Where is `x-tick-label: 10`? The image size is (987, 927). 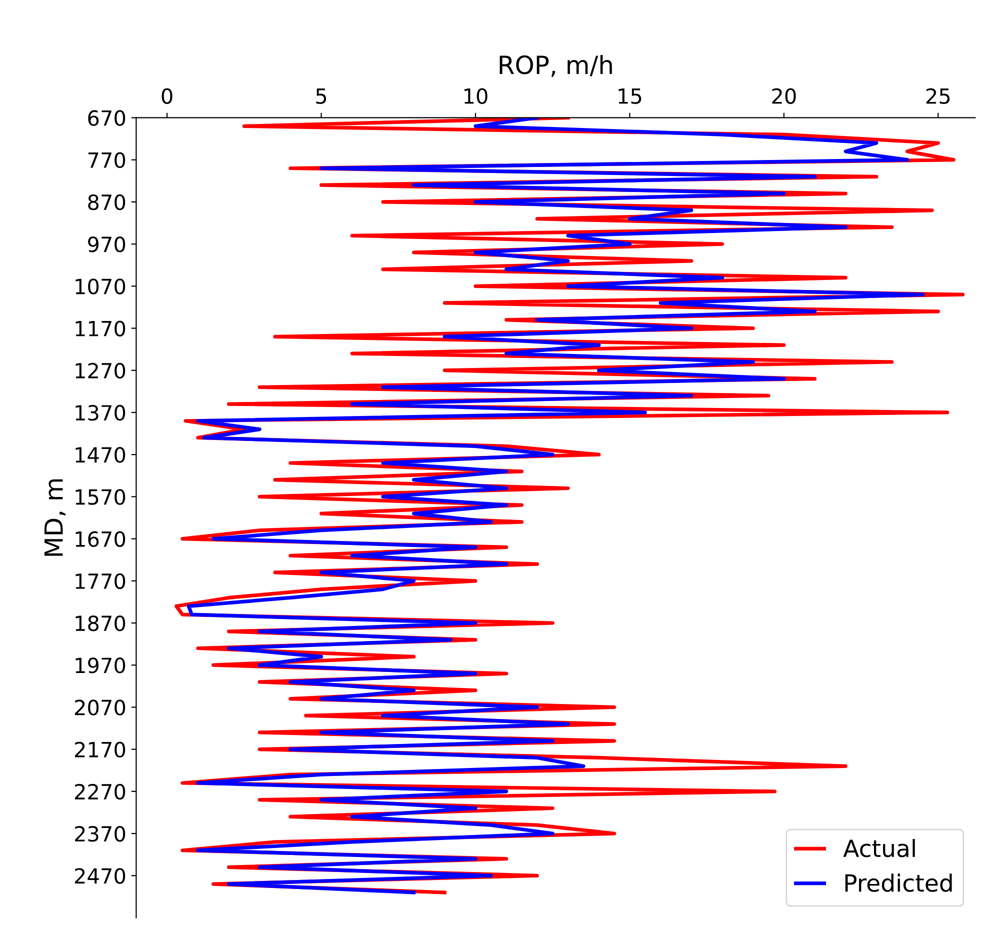
x-tick-label: 10 is located at coordinates (476, 96).